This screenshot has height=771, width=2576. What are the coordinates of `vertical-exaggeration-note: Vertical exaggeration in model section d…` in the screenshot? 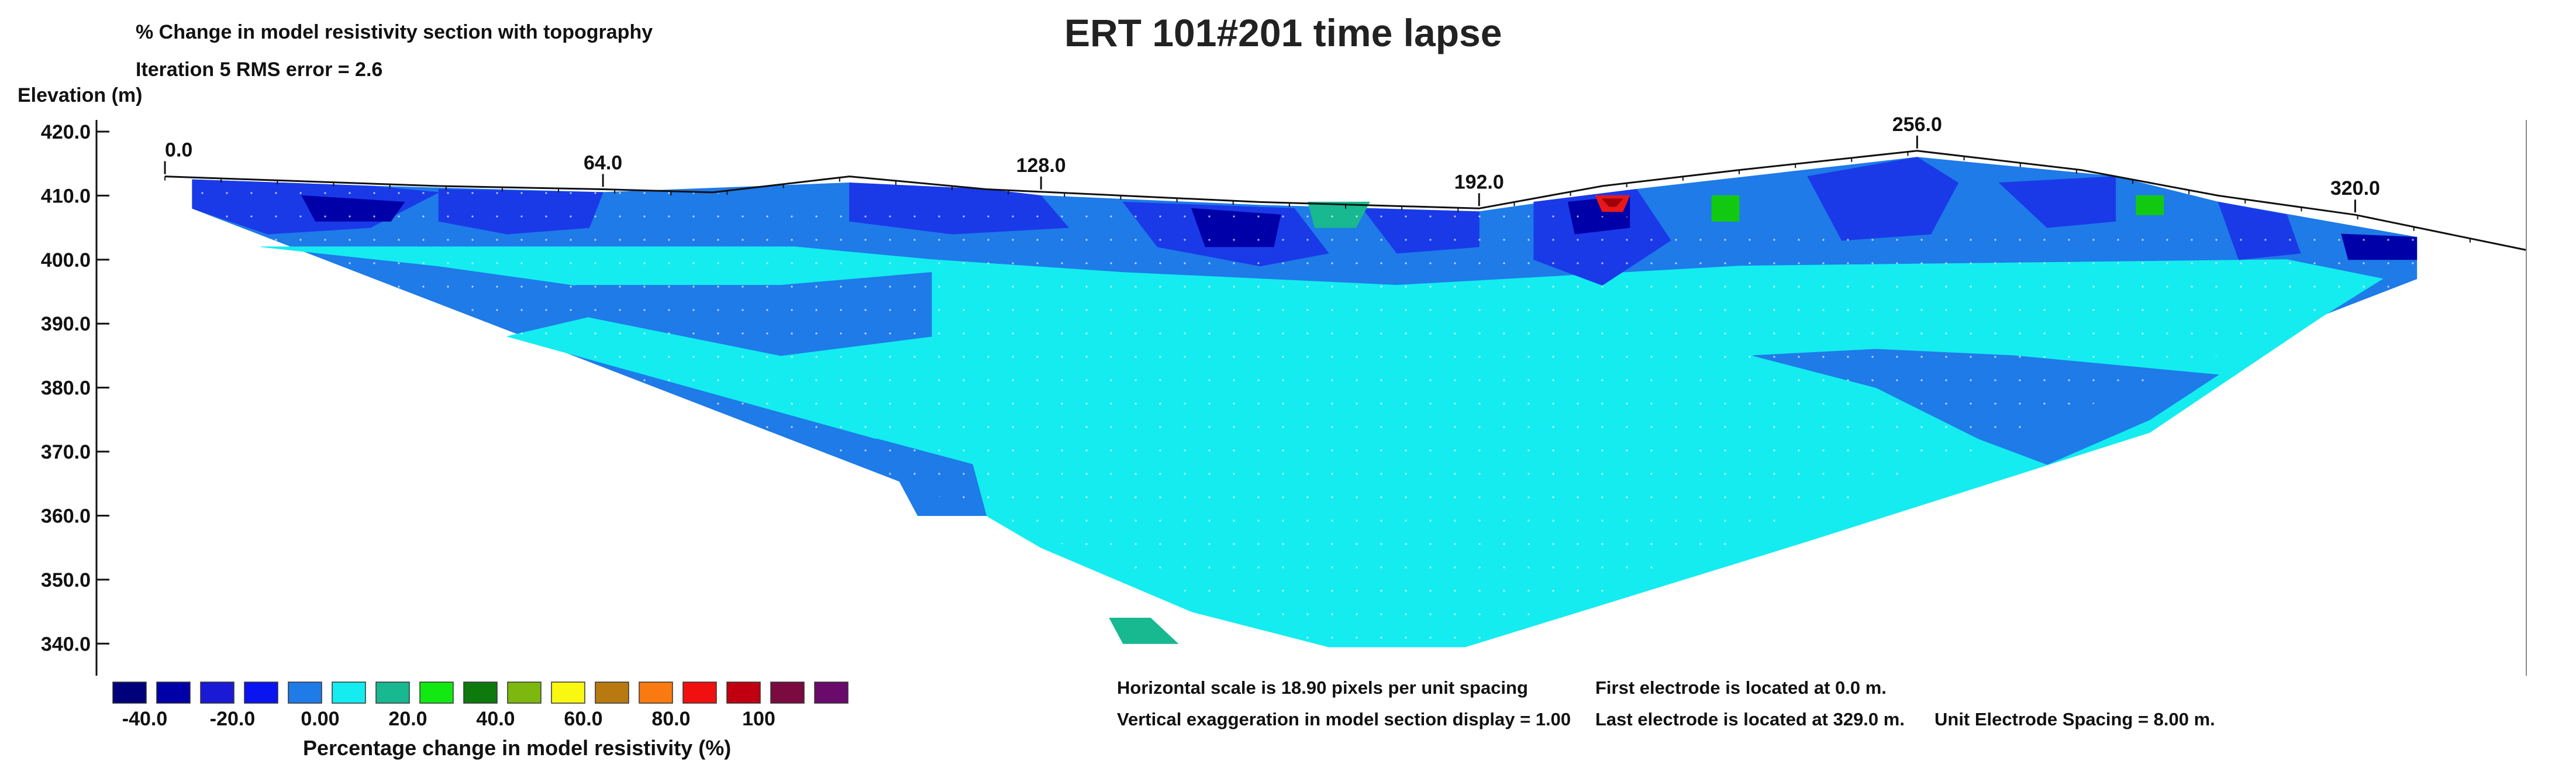 It's located at (1344, 719).